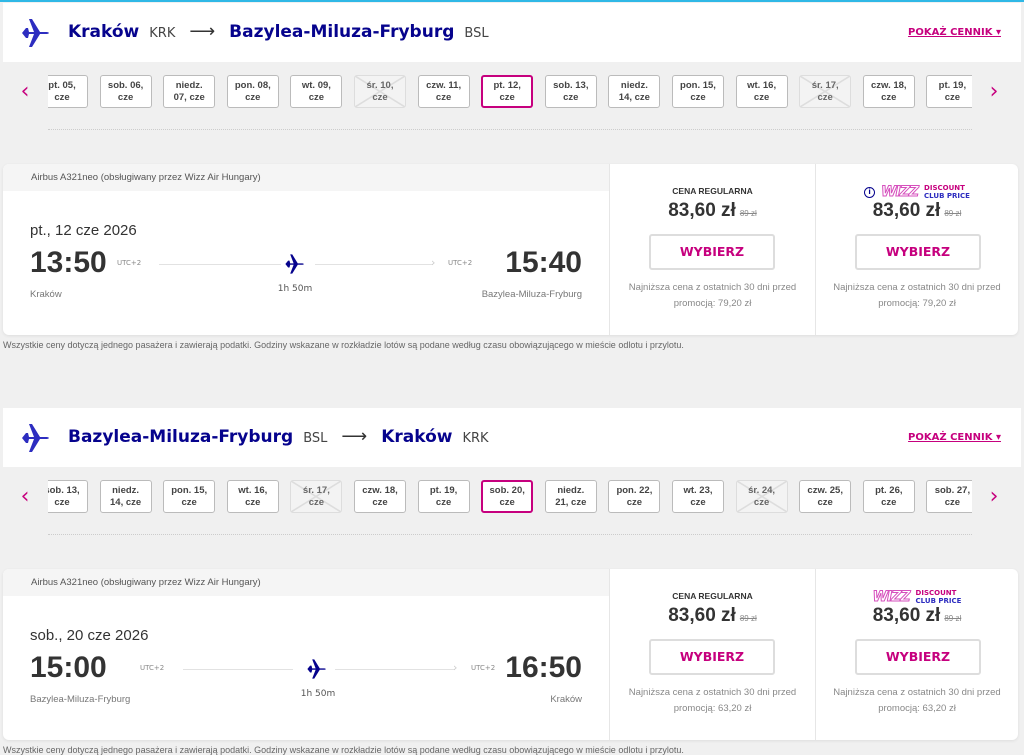 This screenshot has height=755, width=1024. Describe the element at coordinates (68, 667) in the screenshot. I see `departure-time: 15:00` at that location.